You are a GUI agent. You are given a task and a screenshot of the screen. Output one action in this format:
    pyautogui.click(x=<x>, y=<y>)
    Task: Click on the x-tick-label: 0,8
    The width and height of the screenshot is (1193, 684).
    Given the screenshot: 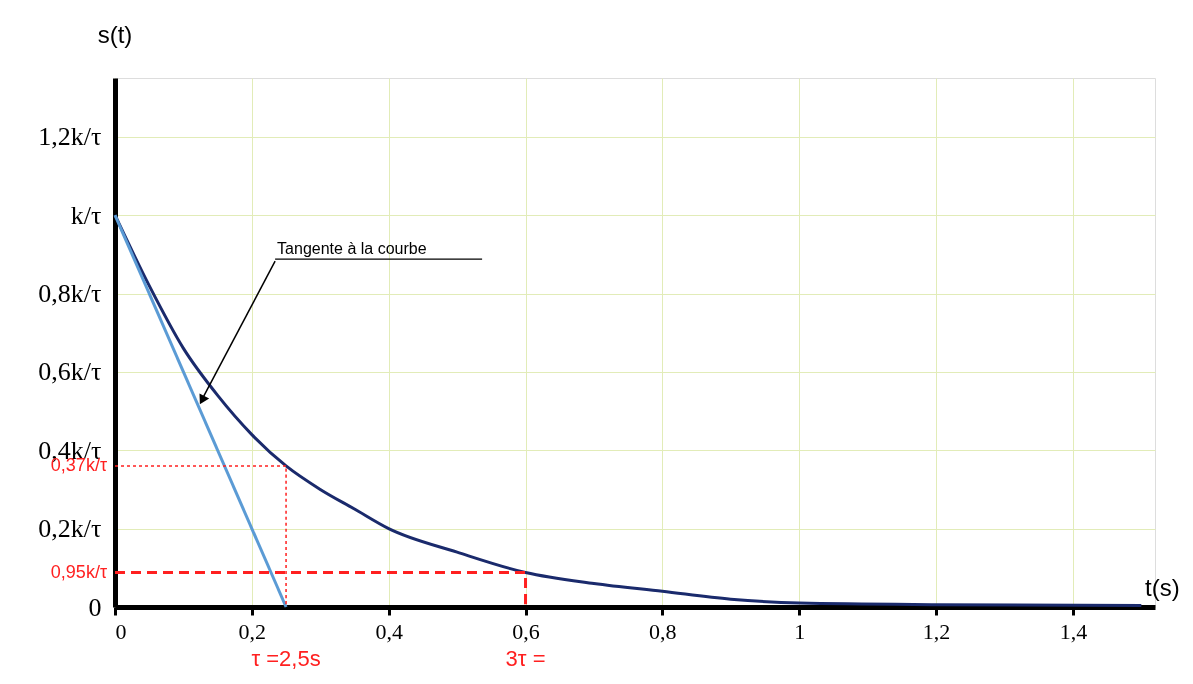 What is the action you would take?
    pyautogui.click(x=663, y=631)
    